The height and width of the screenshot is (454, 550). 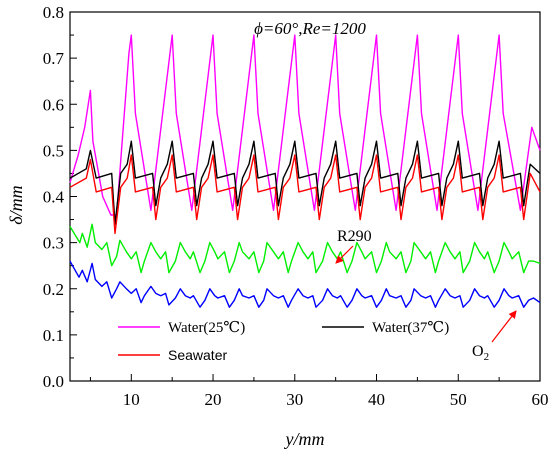 What do you see at coordinates (53, 12) in the screenshot?
I see `y-tick-label: 0.8` at bounding box center [53, 12].